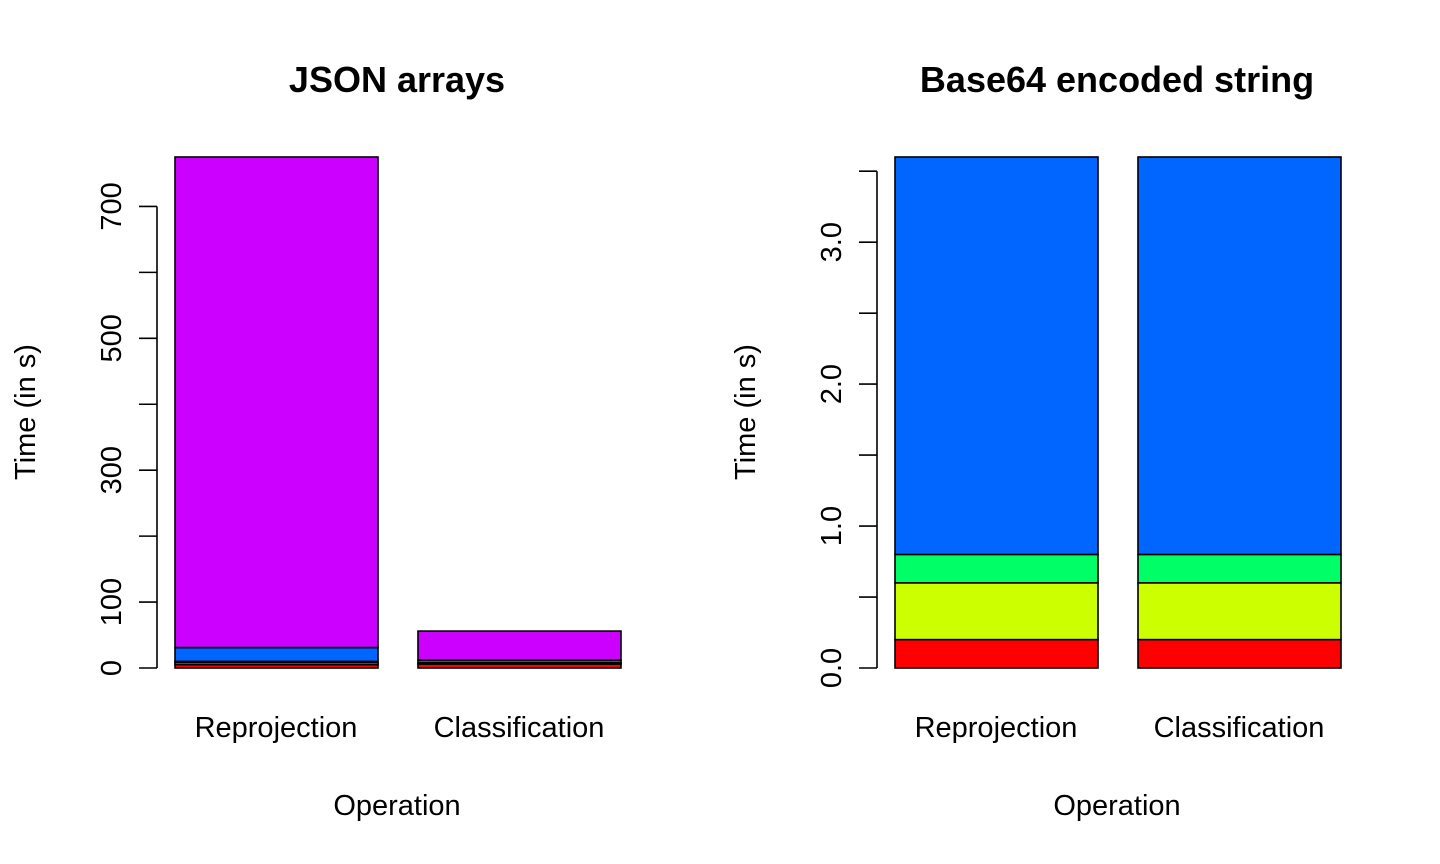  I want to click on y-tick-label: 1.0, so click(832, 526).